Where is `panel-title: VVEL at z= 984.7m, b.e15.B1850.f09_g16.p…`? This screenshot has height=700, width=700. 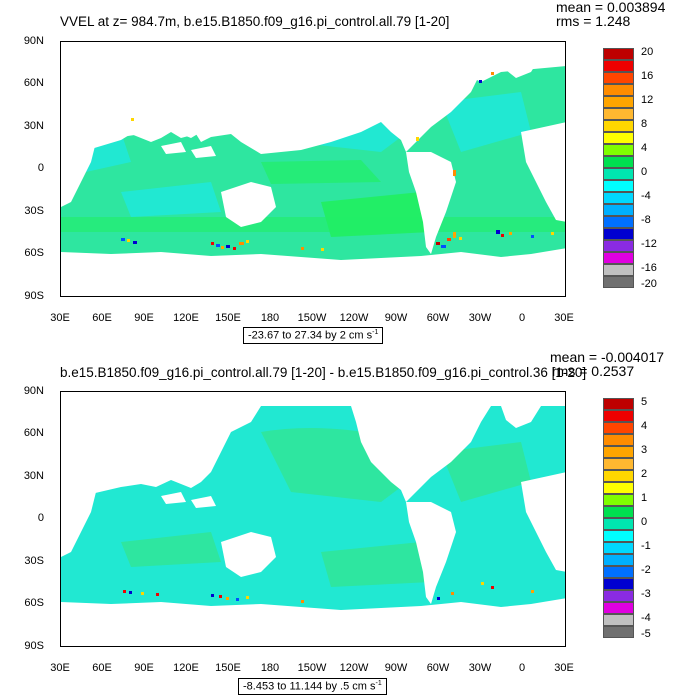
panel-title: VVEL at z= 984.7m, b.e15.B1850.f09_g16.p… is located at coordinates (255, 21).